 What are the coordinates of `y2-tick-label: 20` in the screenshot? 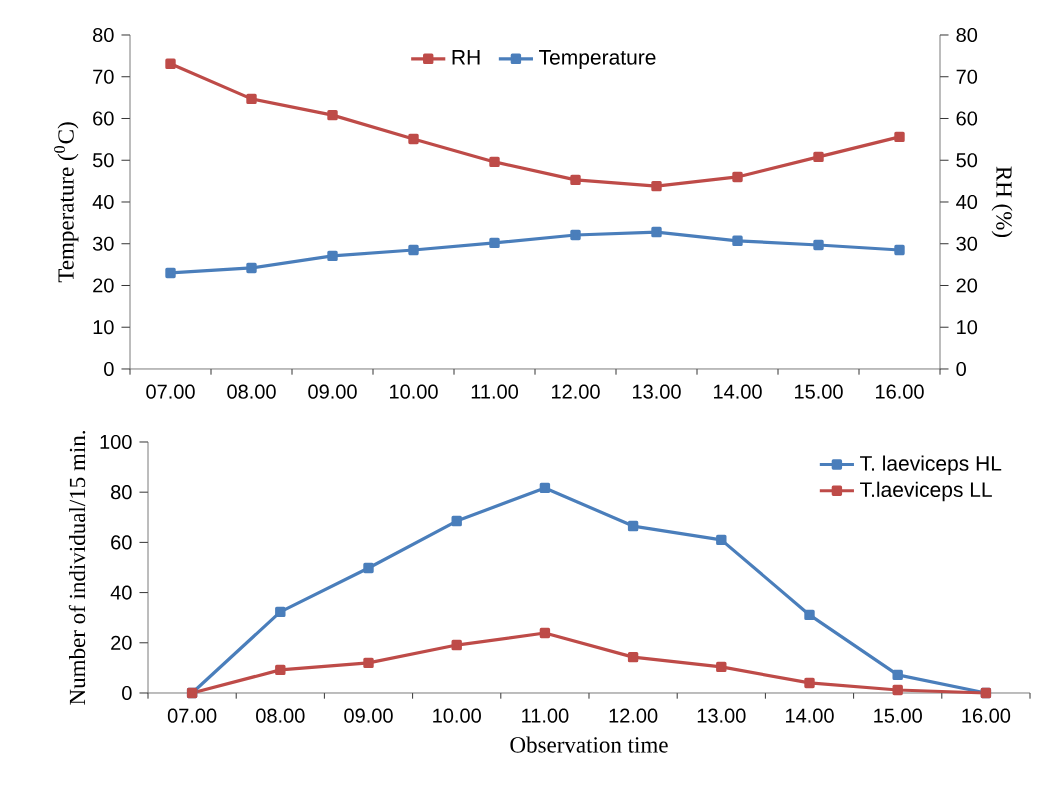 It's located at (967, 285).